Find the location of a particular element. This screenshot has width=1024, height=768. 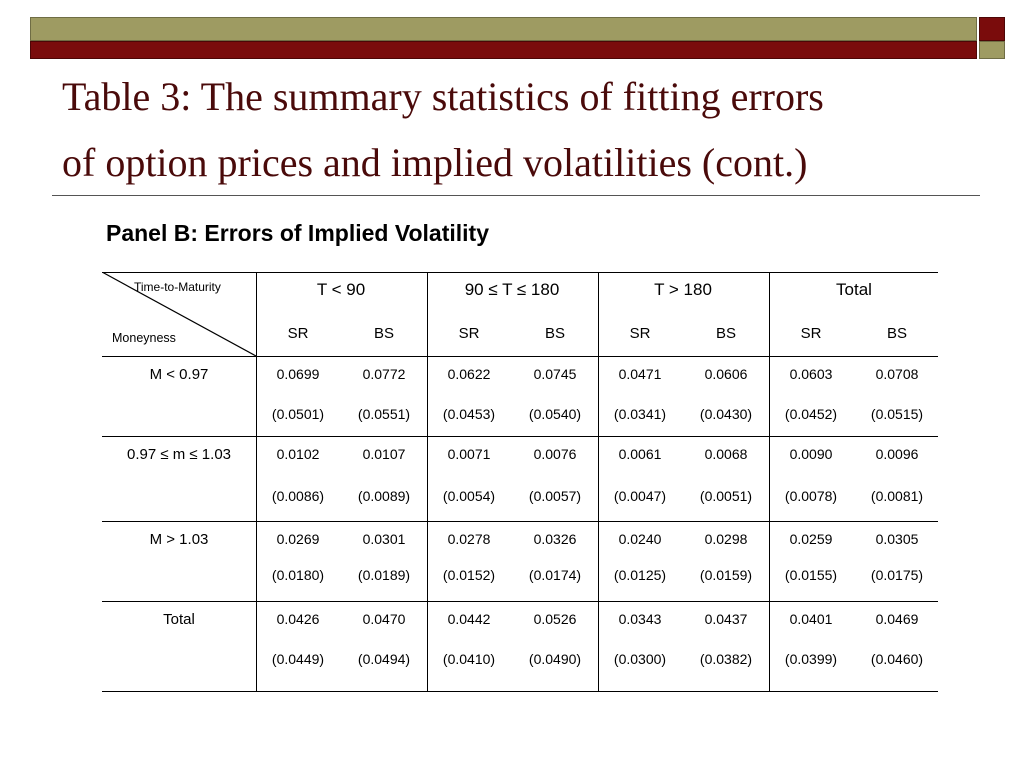

table-cell-value: 0.0096 is located at coordinates (897, 454).